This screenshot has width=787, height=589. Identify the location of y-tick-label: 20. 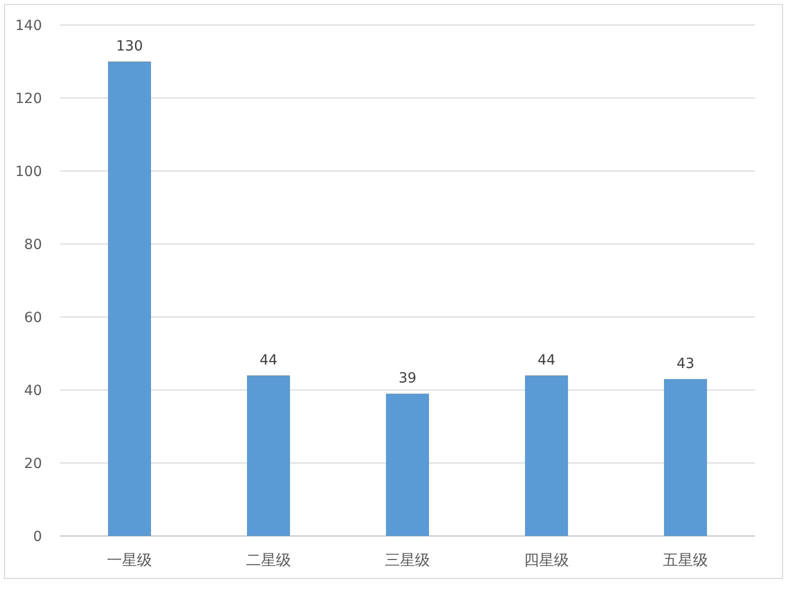
(33, 464).